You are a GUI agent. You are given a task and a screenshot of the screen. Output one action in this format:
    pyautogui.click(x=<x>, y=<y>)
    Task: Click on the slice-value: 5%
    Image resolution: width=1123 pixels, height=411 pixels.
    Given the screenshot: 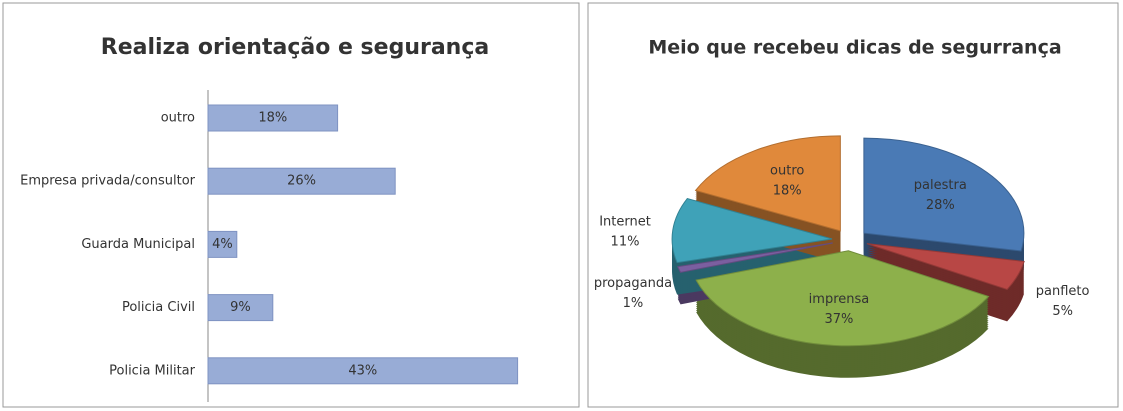 What is the action you would take?
    pyautogui.click(x=1062, y=311)
    